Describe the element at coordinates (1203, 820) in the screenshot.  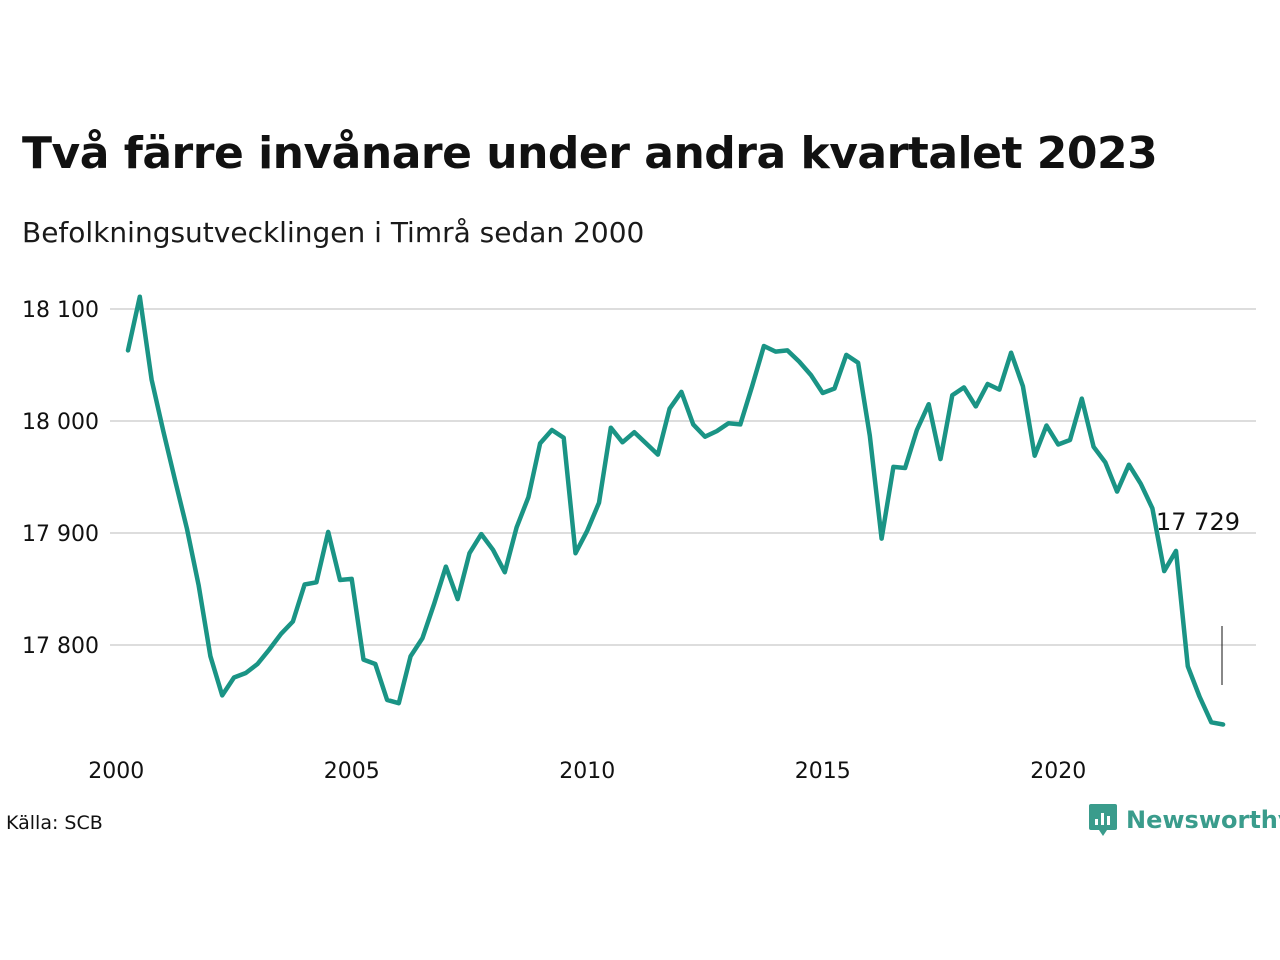
I see `brand-name: Newsworthy` at that location.